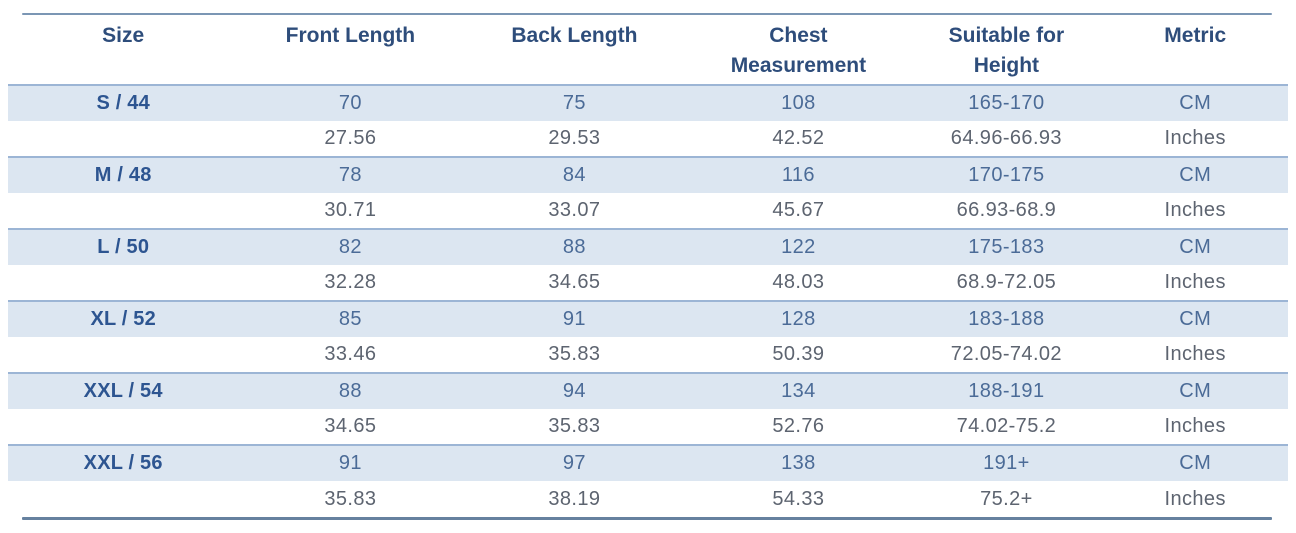 The width and height of the screenshot is (1296, 533). I want to click on value-cell: 122, so click(798, 247).